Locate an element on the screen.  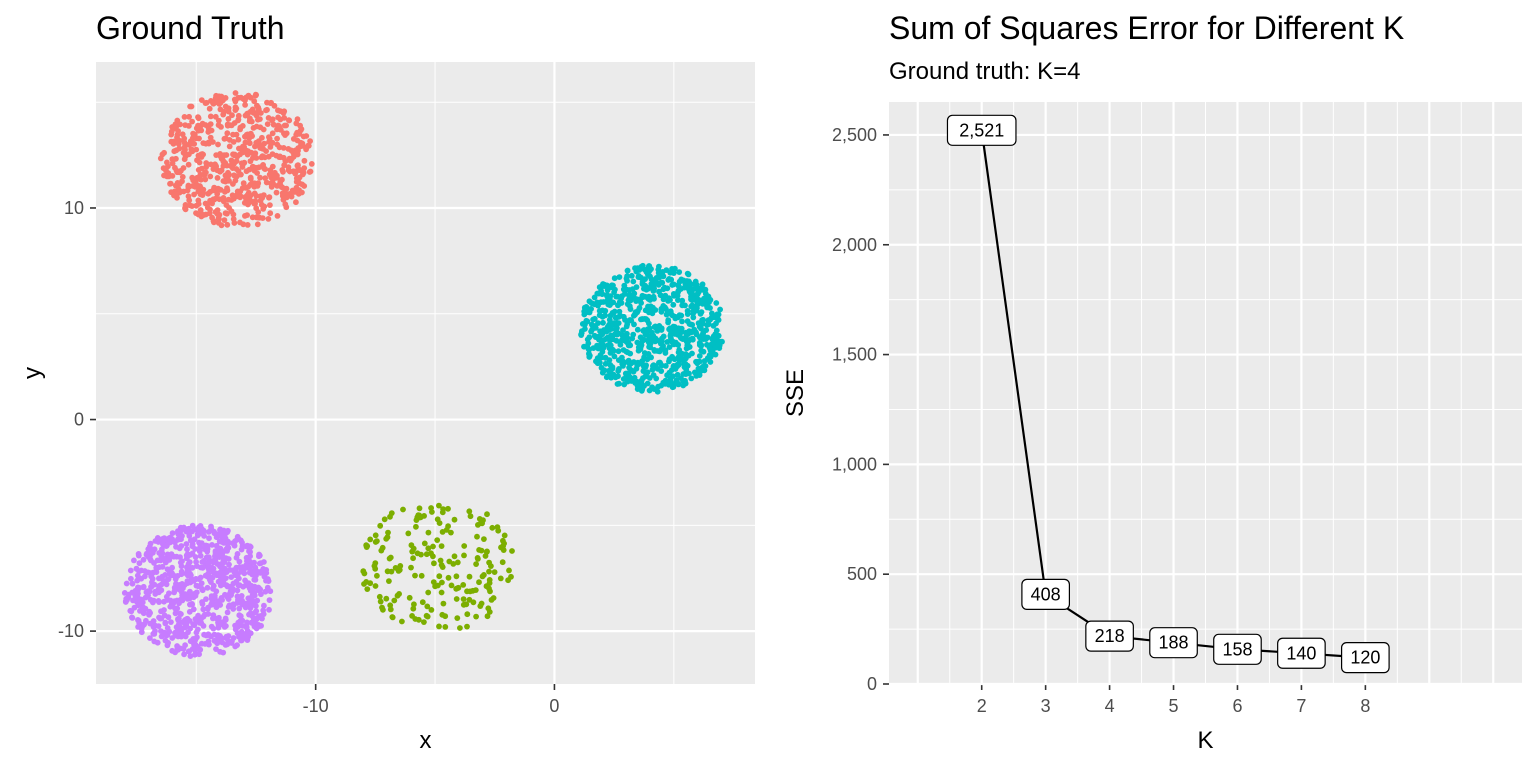
sse-y-tick-label: 1,500 is located at coordinates (854, 355).